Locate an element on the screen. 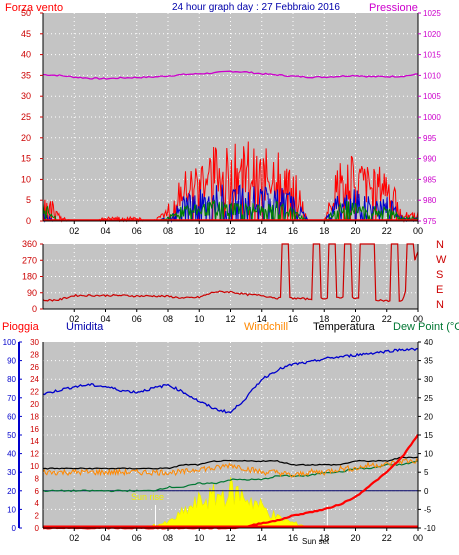 The width and height of the screenshot is (459, 555). y-left-tick-label: 15 is located at coordinates (26, 159).